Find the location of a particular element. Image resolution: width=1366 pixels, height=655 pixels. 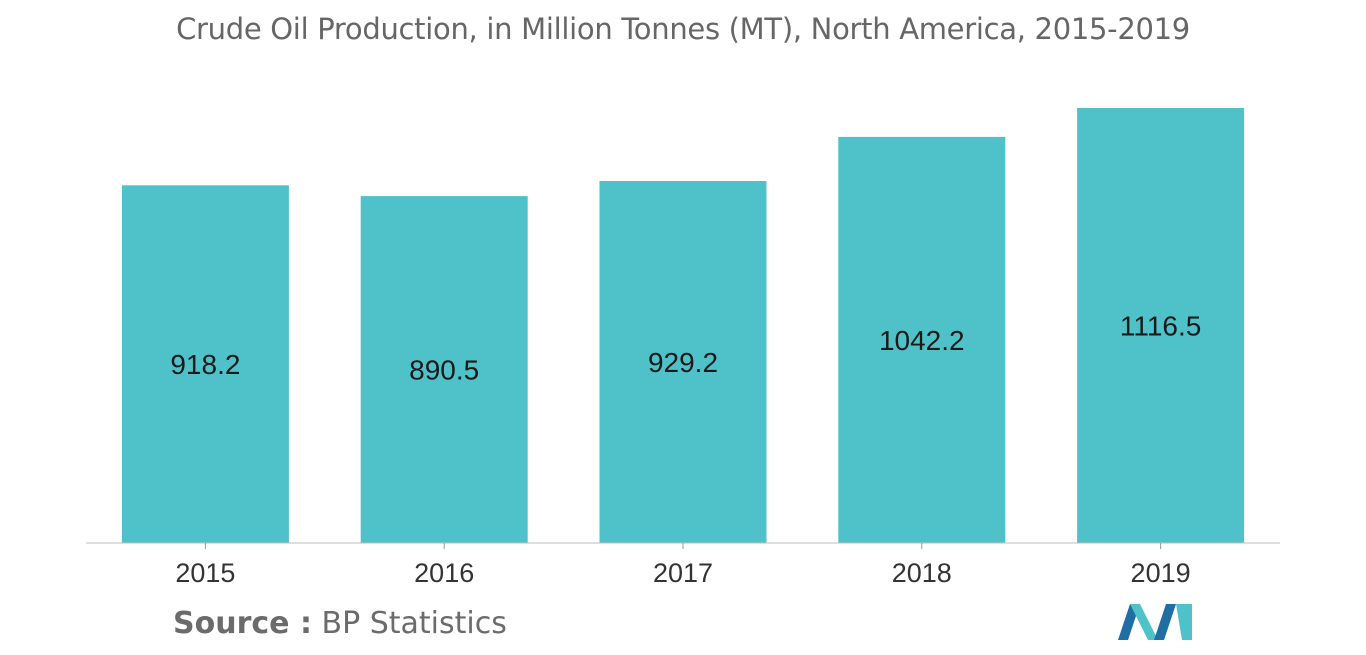

source-value: BP Statistics is located at coordinates (414, 623).